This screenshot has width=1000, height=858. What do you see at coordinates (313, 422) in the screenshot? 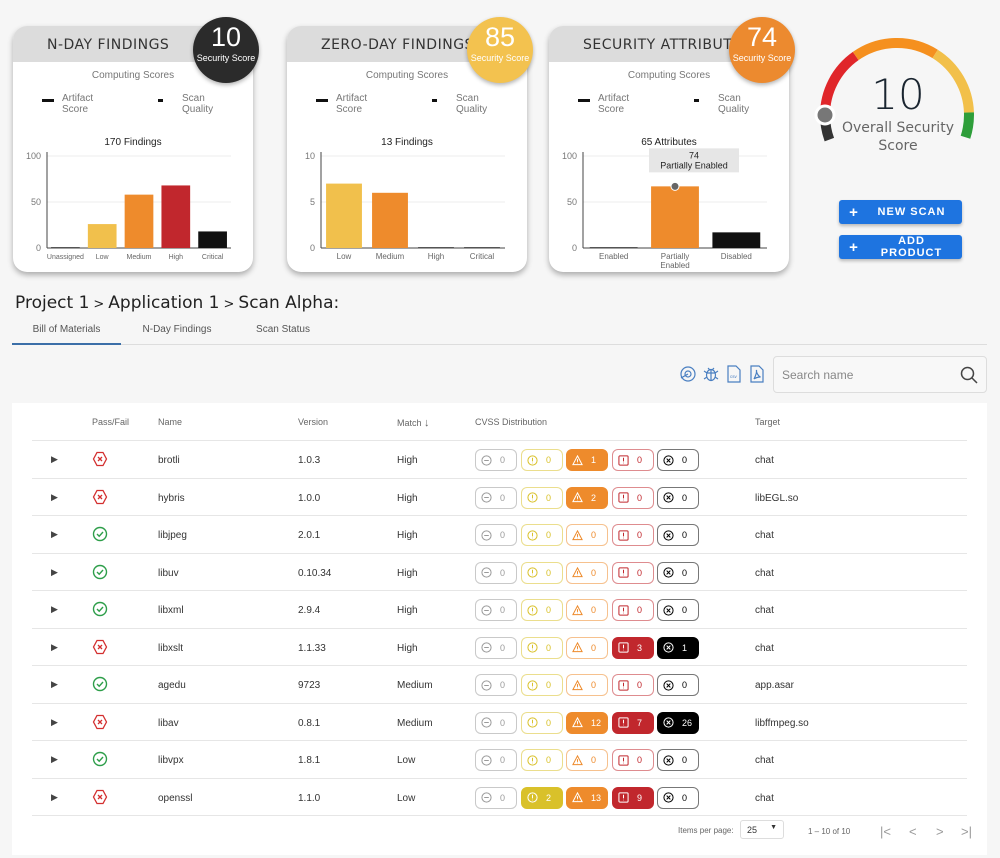
I see `header-version: Version` at bounding box center [313, 422].